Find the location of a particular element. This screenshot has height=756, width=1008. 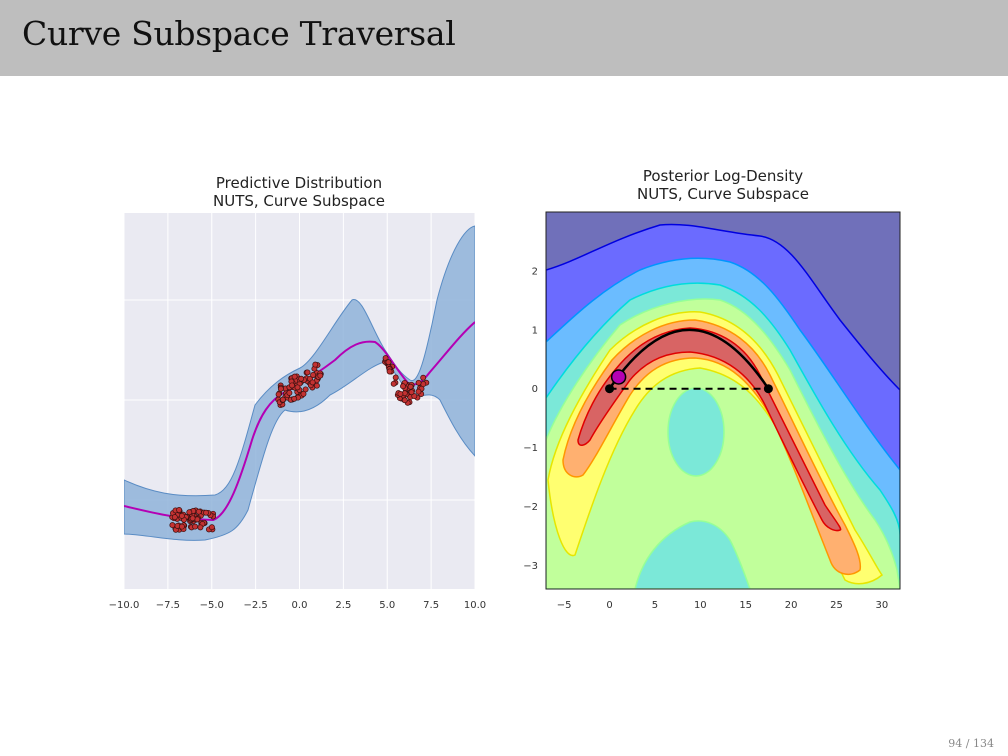

right-x-tick-label: 5 is located at coordinates (655, 605).